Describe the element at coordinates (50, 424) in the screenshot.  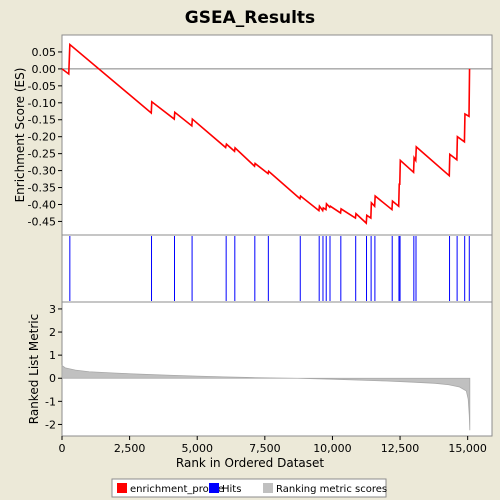
I see `metric-y-tick-label: -2` at that location.